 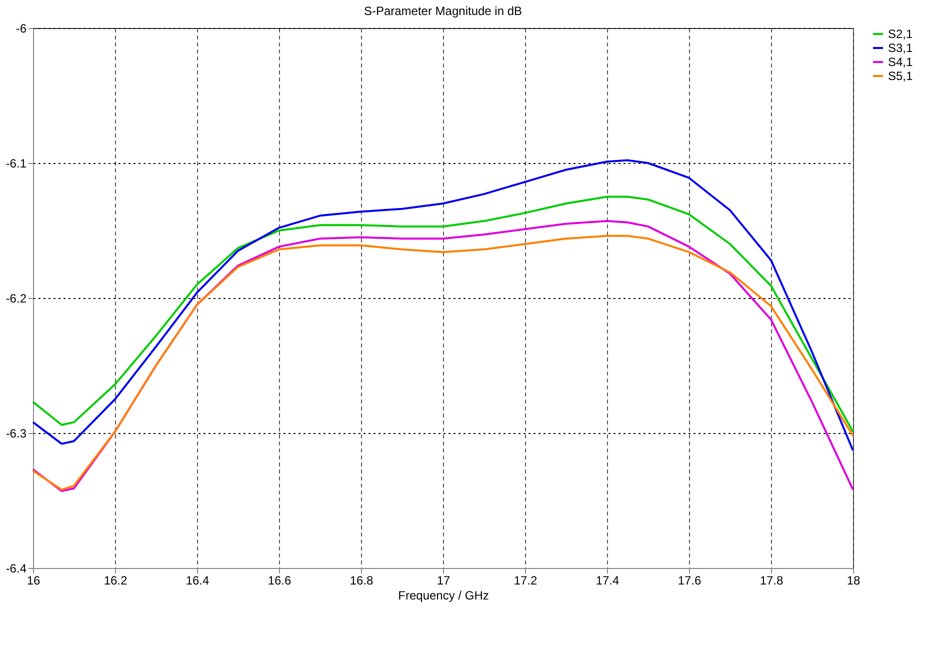 What do you see at coordinates (16, 569) in the screenshot?
I see `y-tick-label: -6.4` at bounding box center [16, 569].